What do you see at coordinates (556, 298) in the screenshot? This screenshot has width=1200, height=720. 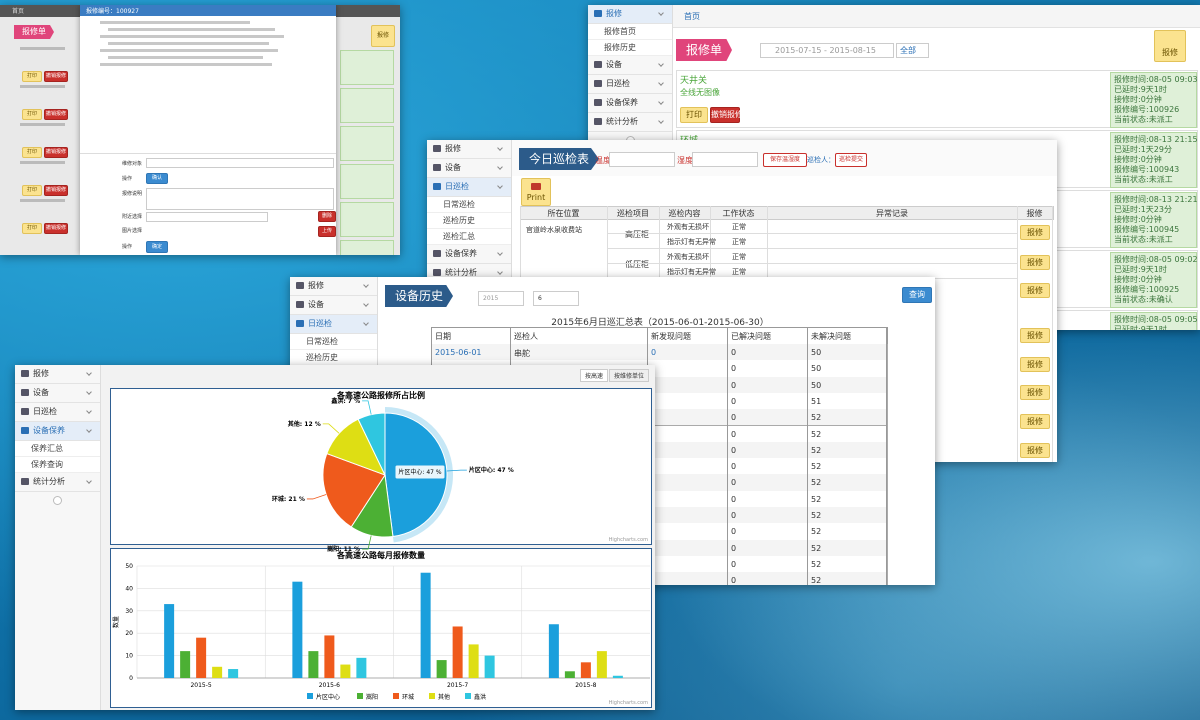 I see `month-select: 6` at bounding box center [556, 298].